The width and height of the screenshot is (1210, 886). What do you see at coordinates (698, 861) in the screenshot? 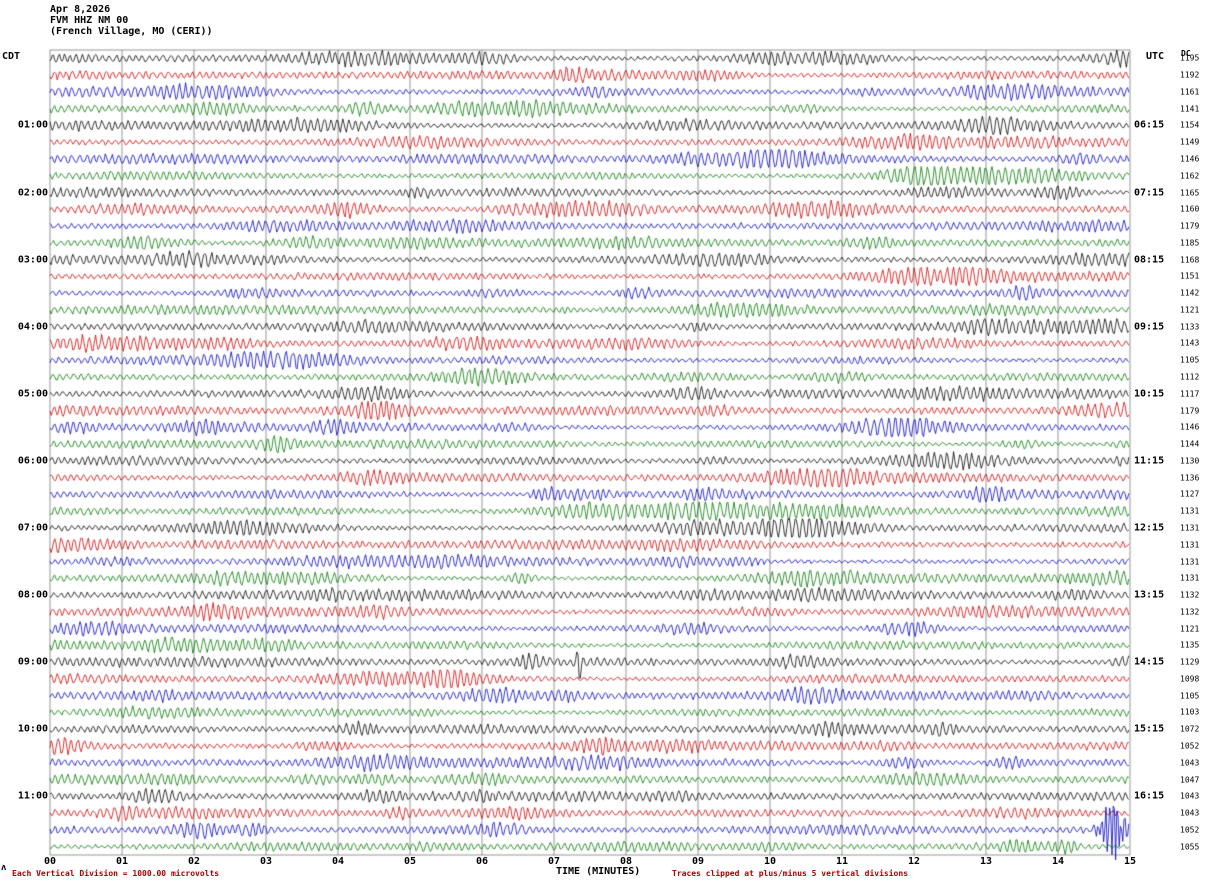
I see `minute-tick-label: 09` at bounding box center [698, 861].